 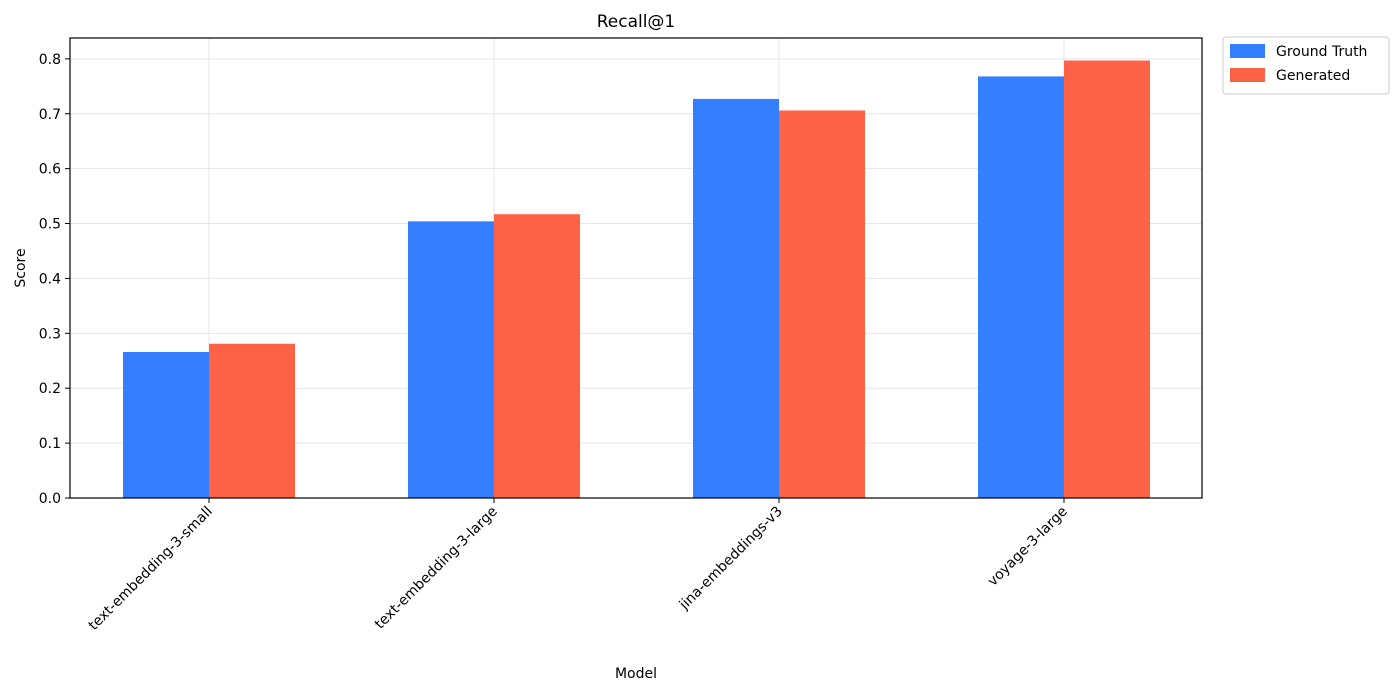 What do you see at coordinates (50, 170) in the screenshot?
I see `y-tick-label: 0.6` at bounding box center [50, 170].